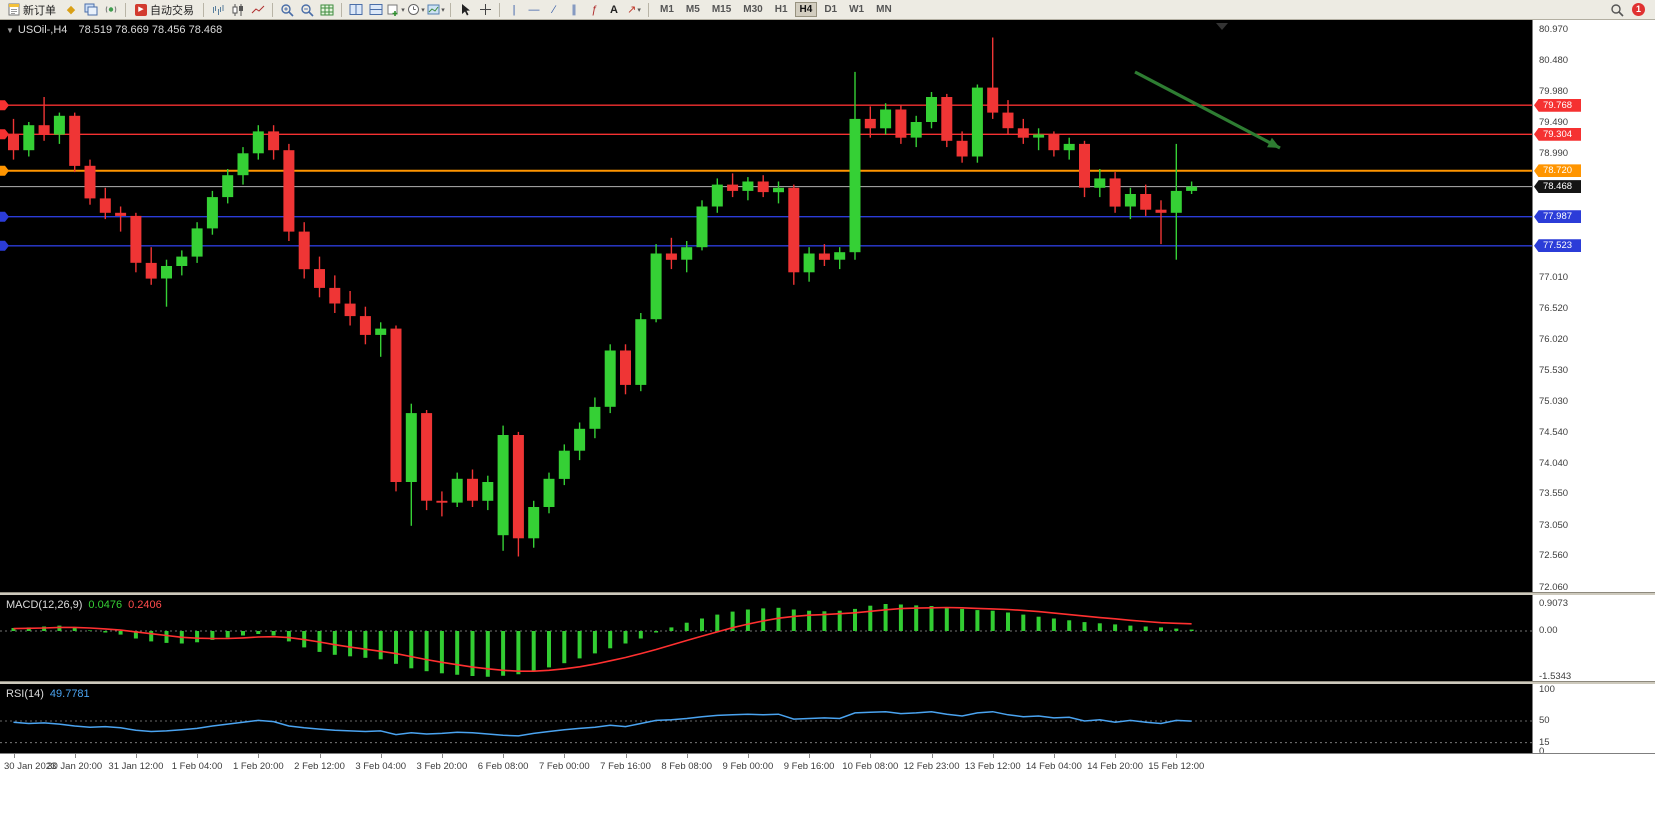  Describe the element at coordinates (1273, 142) in the screenshot. I see `trend-arrow-head` at that location.